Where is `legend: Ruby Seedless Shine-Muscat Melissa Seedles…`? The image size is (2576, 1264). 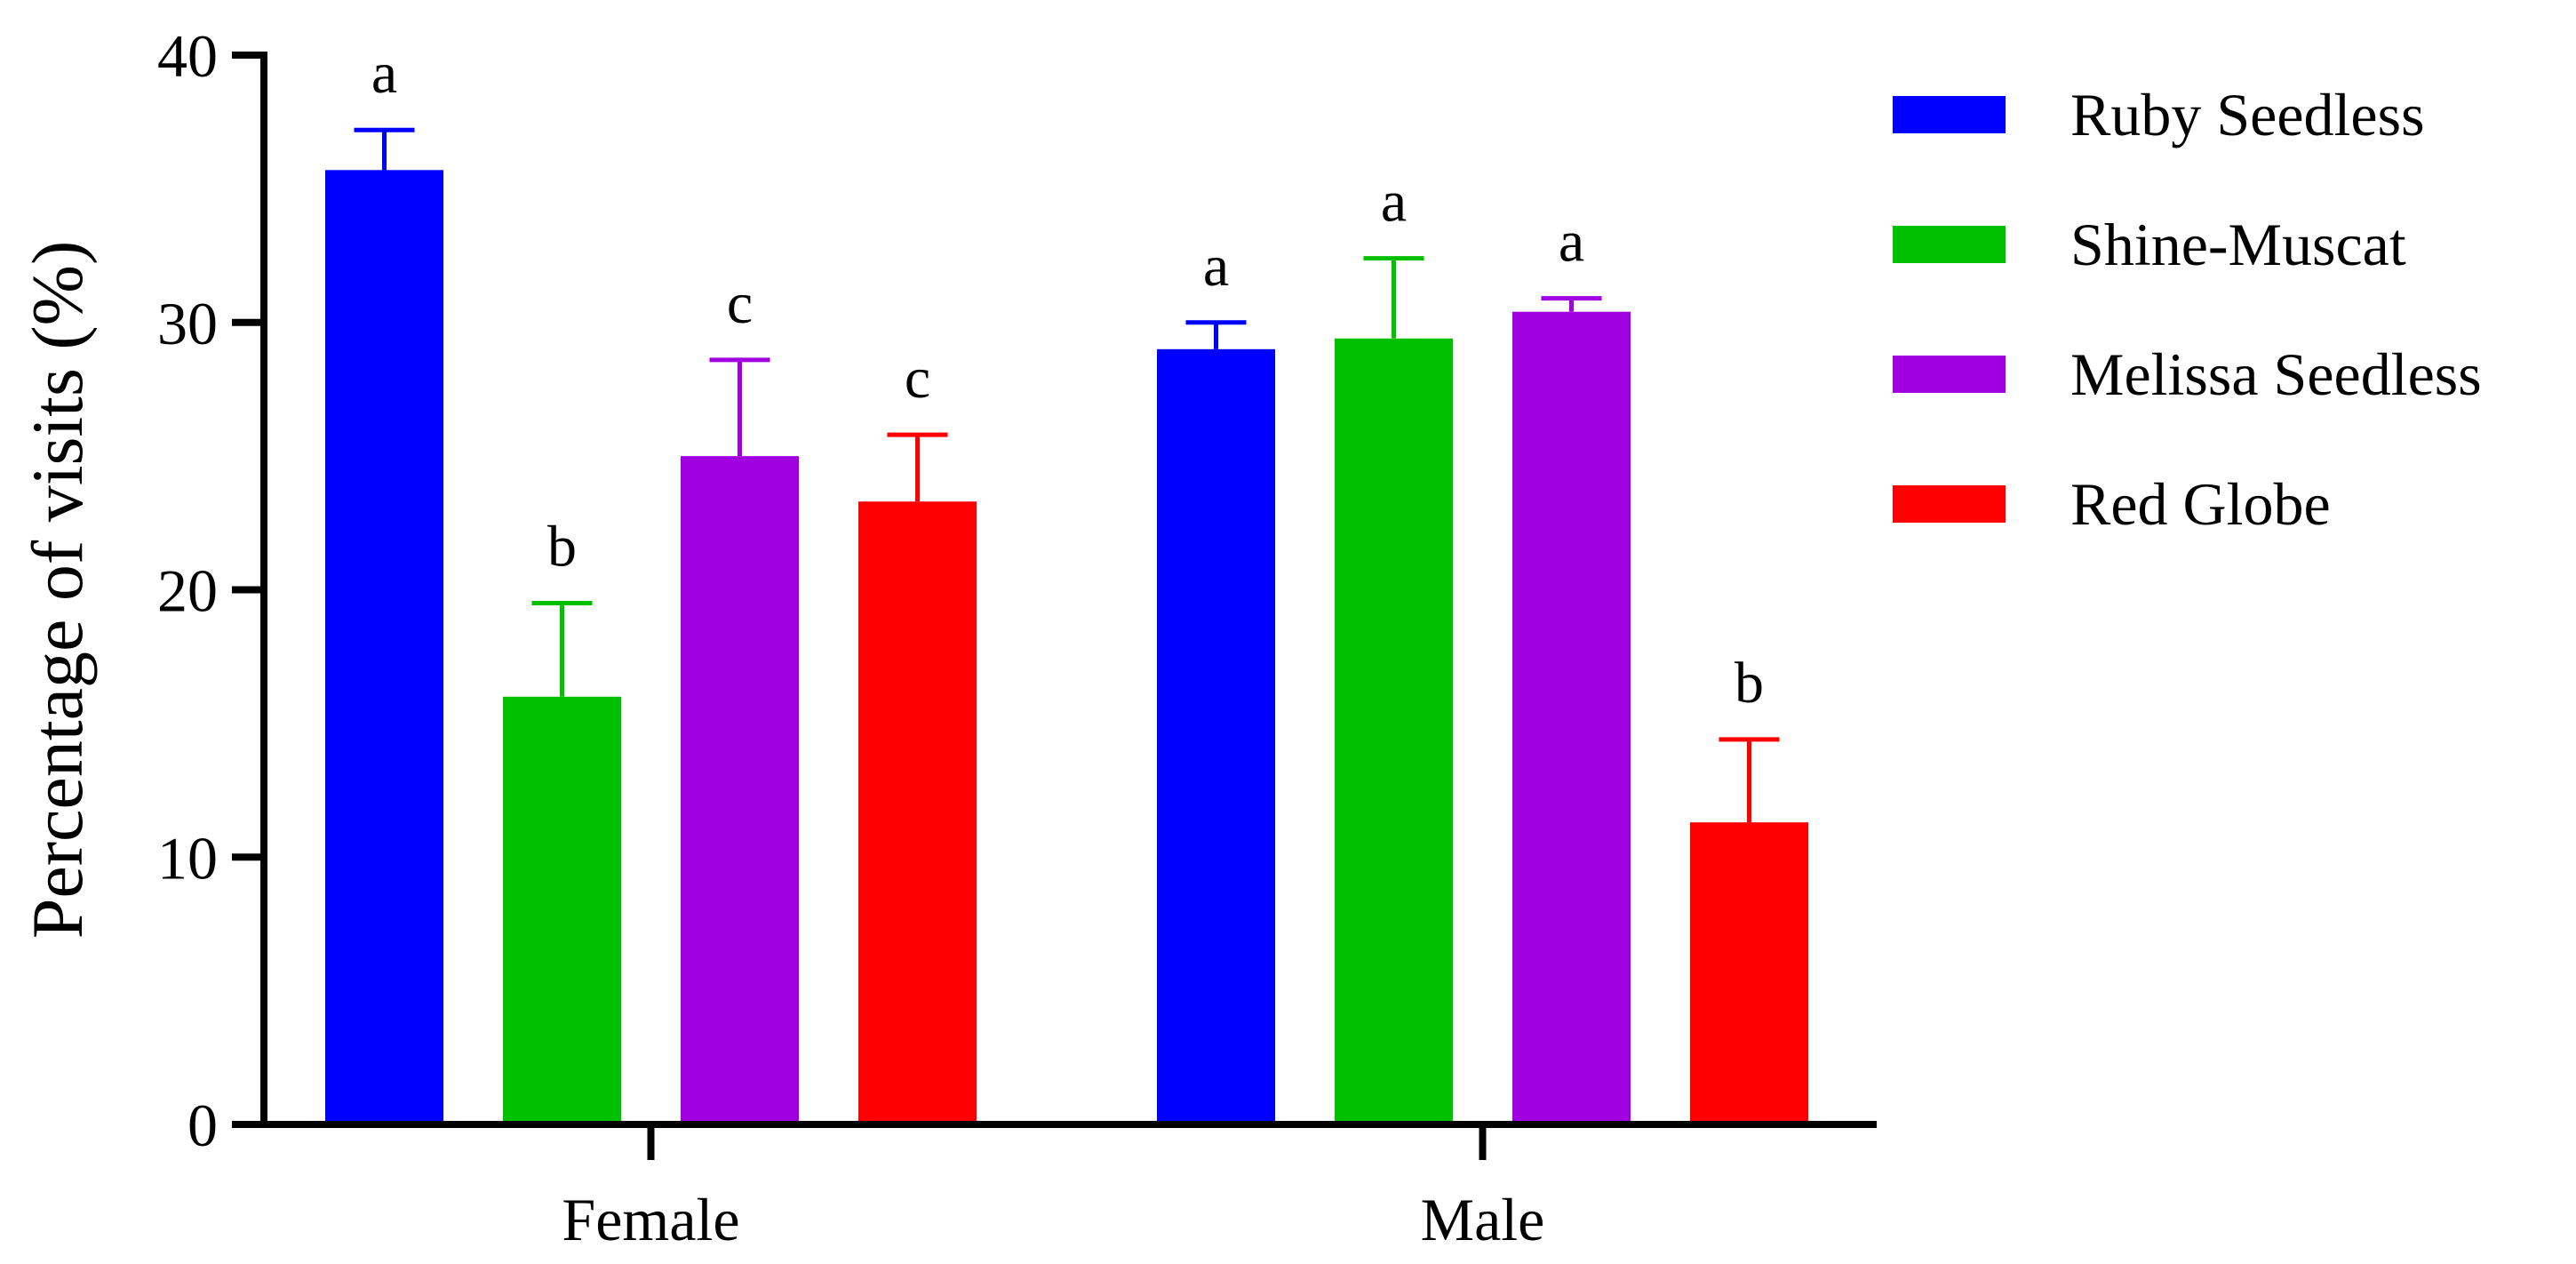 legend: Ruby Seedless Shine-Muscat Melissa Seedles… is located at coordinates (2187, 309).